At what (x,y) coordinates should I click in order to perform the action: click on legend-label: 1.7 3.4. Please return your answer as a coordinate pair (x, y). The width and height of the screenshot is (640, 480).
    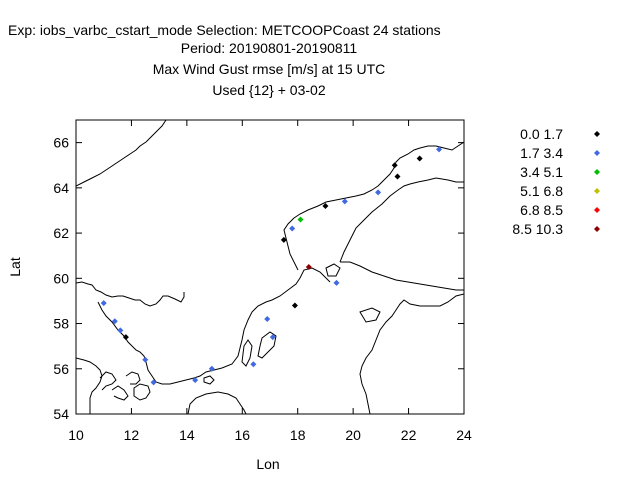
    Looking at the image, I should click on (541, 153).